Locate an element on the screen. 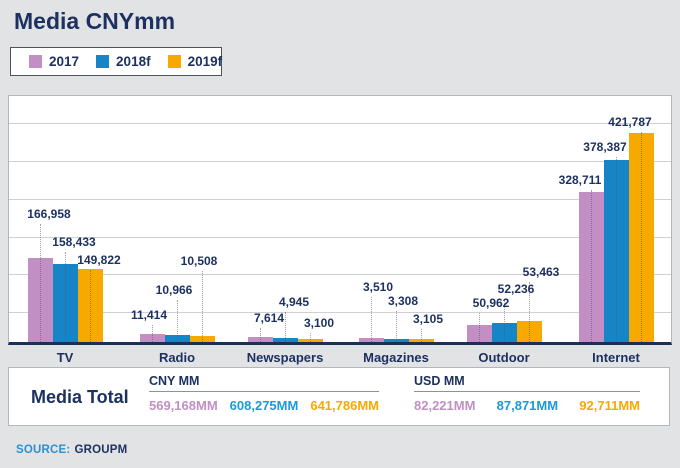 The width and height of the screenshot is (680, 468). legend-item-2017: 2017 is located at coordinates (54, 61).